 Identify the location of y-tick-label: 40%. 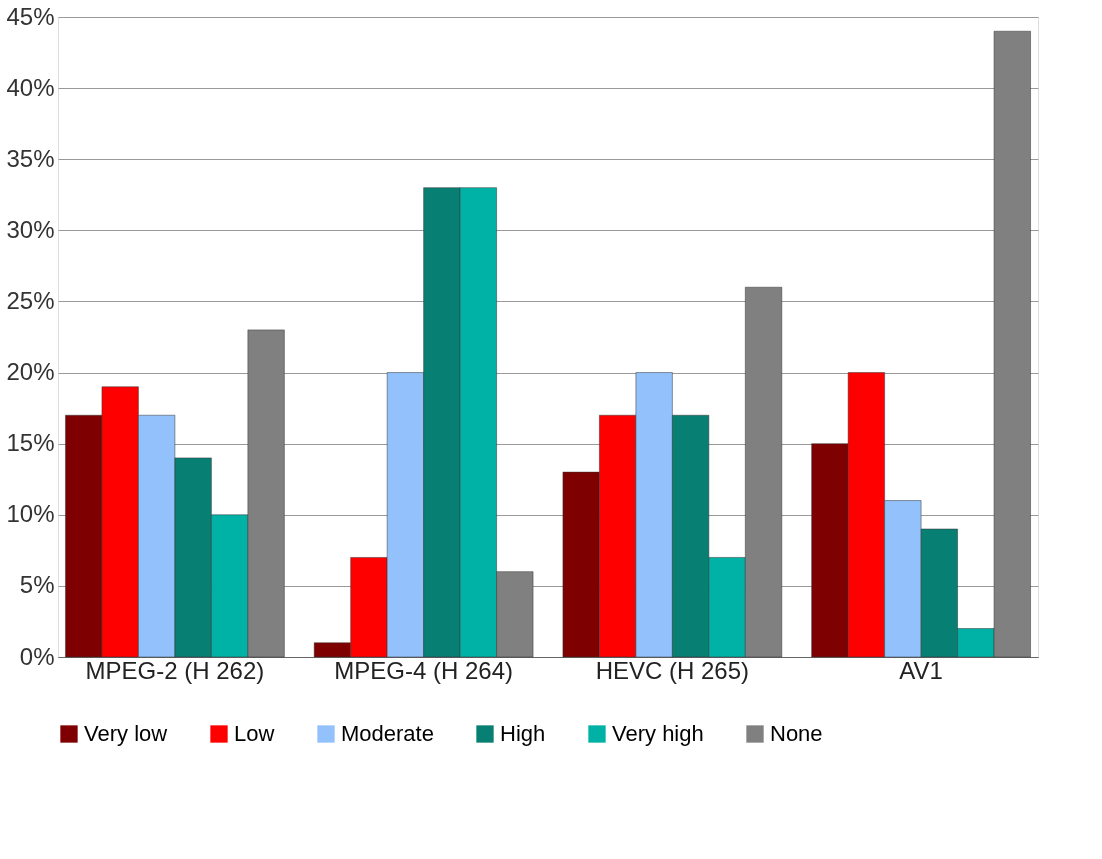
(30, 87).